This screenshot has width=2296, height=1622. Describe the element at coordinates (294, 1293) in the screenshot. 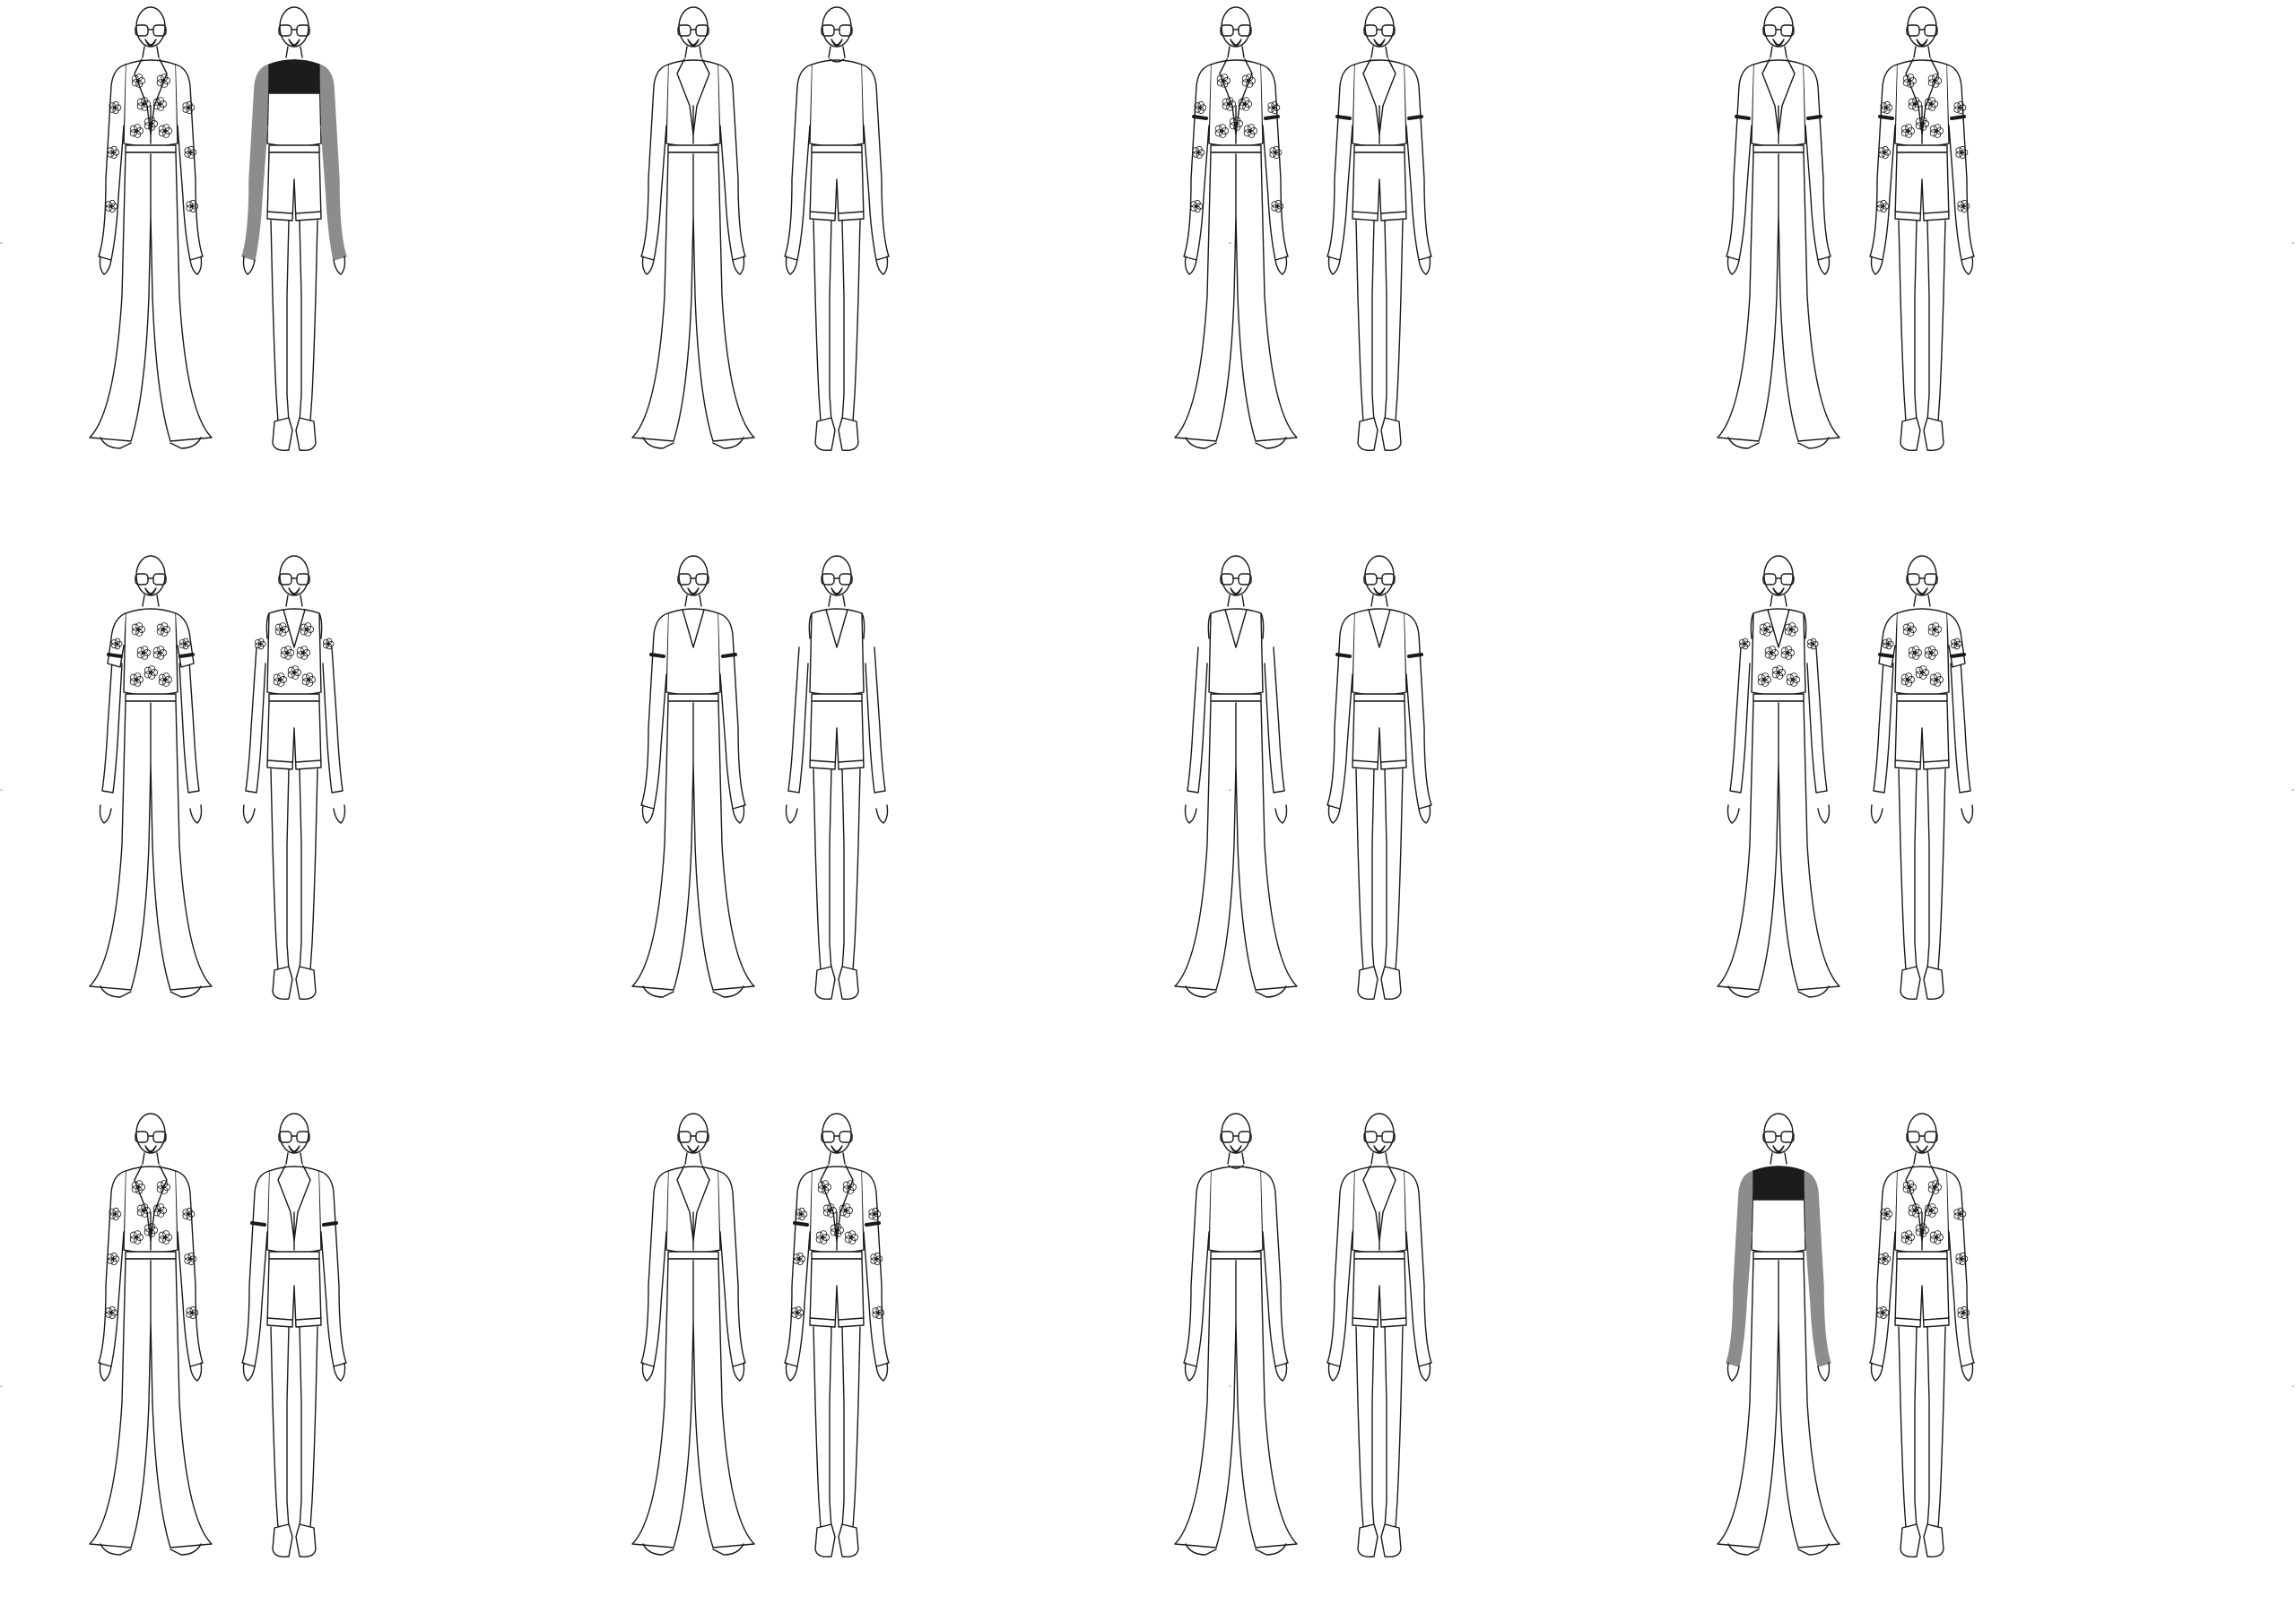

I see `shorts` at that location.